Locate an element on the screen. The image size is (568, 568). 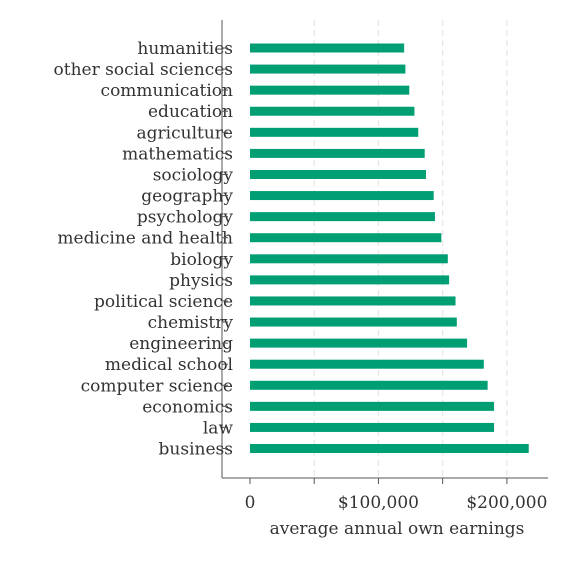
category-label: mathematics is located at coordinates (177, 154).